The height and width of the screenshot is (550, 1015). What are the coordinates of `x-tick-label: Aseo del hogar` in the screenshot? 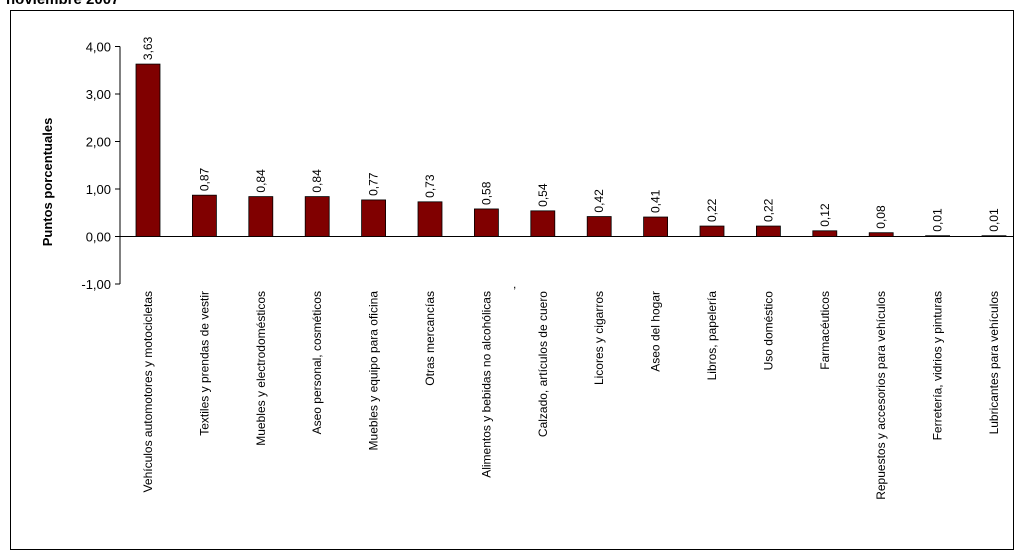 It's located at (656, 331).